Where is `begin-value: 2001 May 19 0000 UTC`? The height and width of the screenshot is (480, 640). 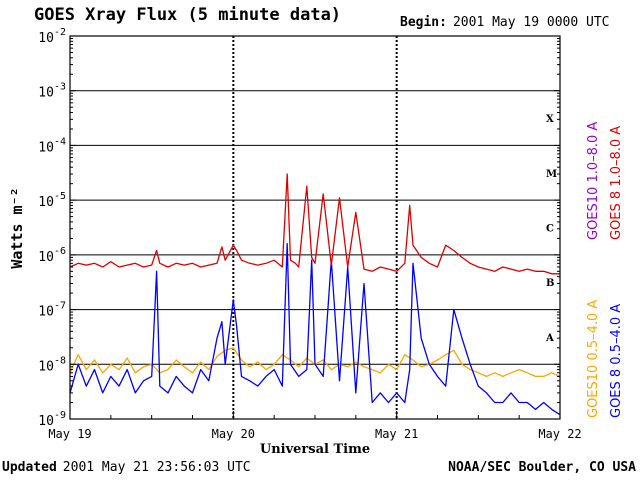
begin-value: 2001 May 19 0000 UTC is located at coordinates (531, 22).